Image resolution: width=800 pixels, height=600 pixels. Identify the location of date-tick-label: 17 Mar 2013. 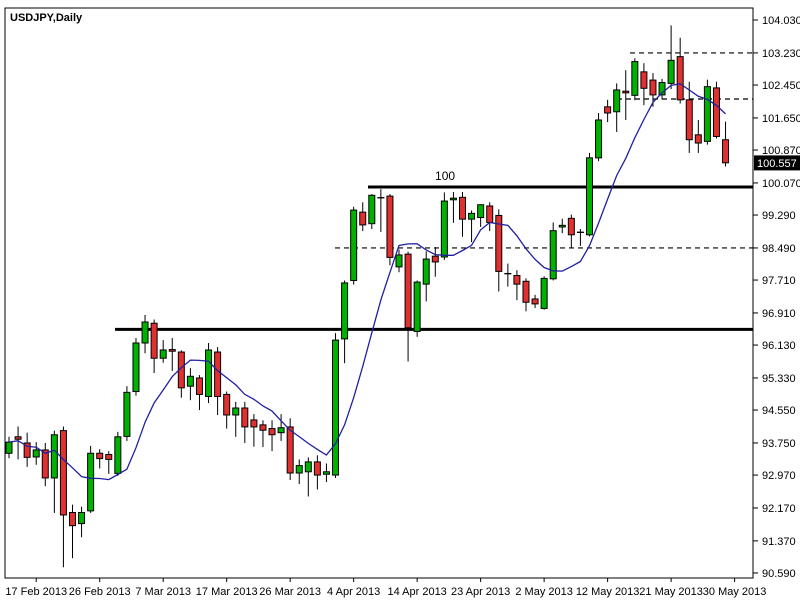
(227, 592).